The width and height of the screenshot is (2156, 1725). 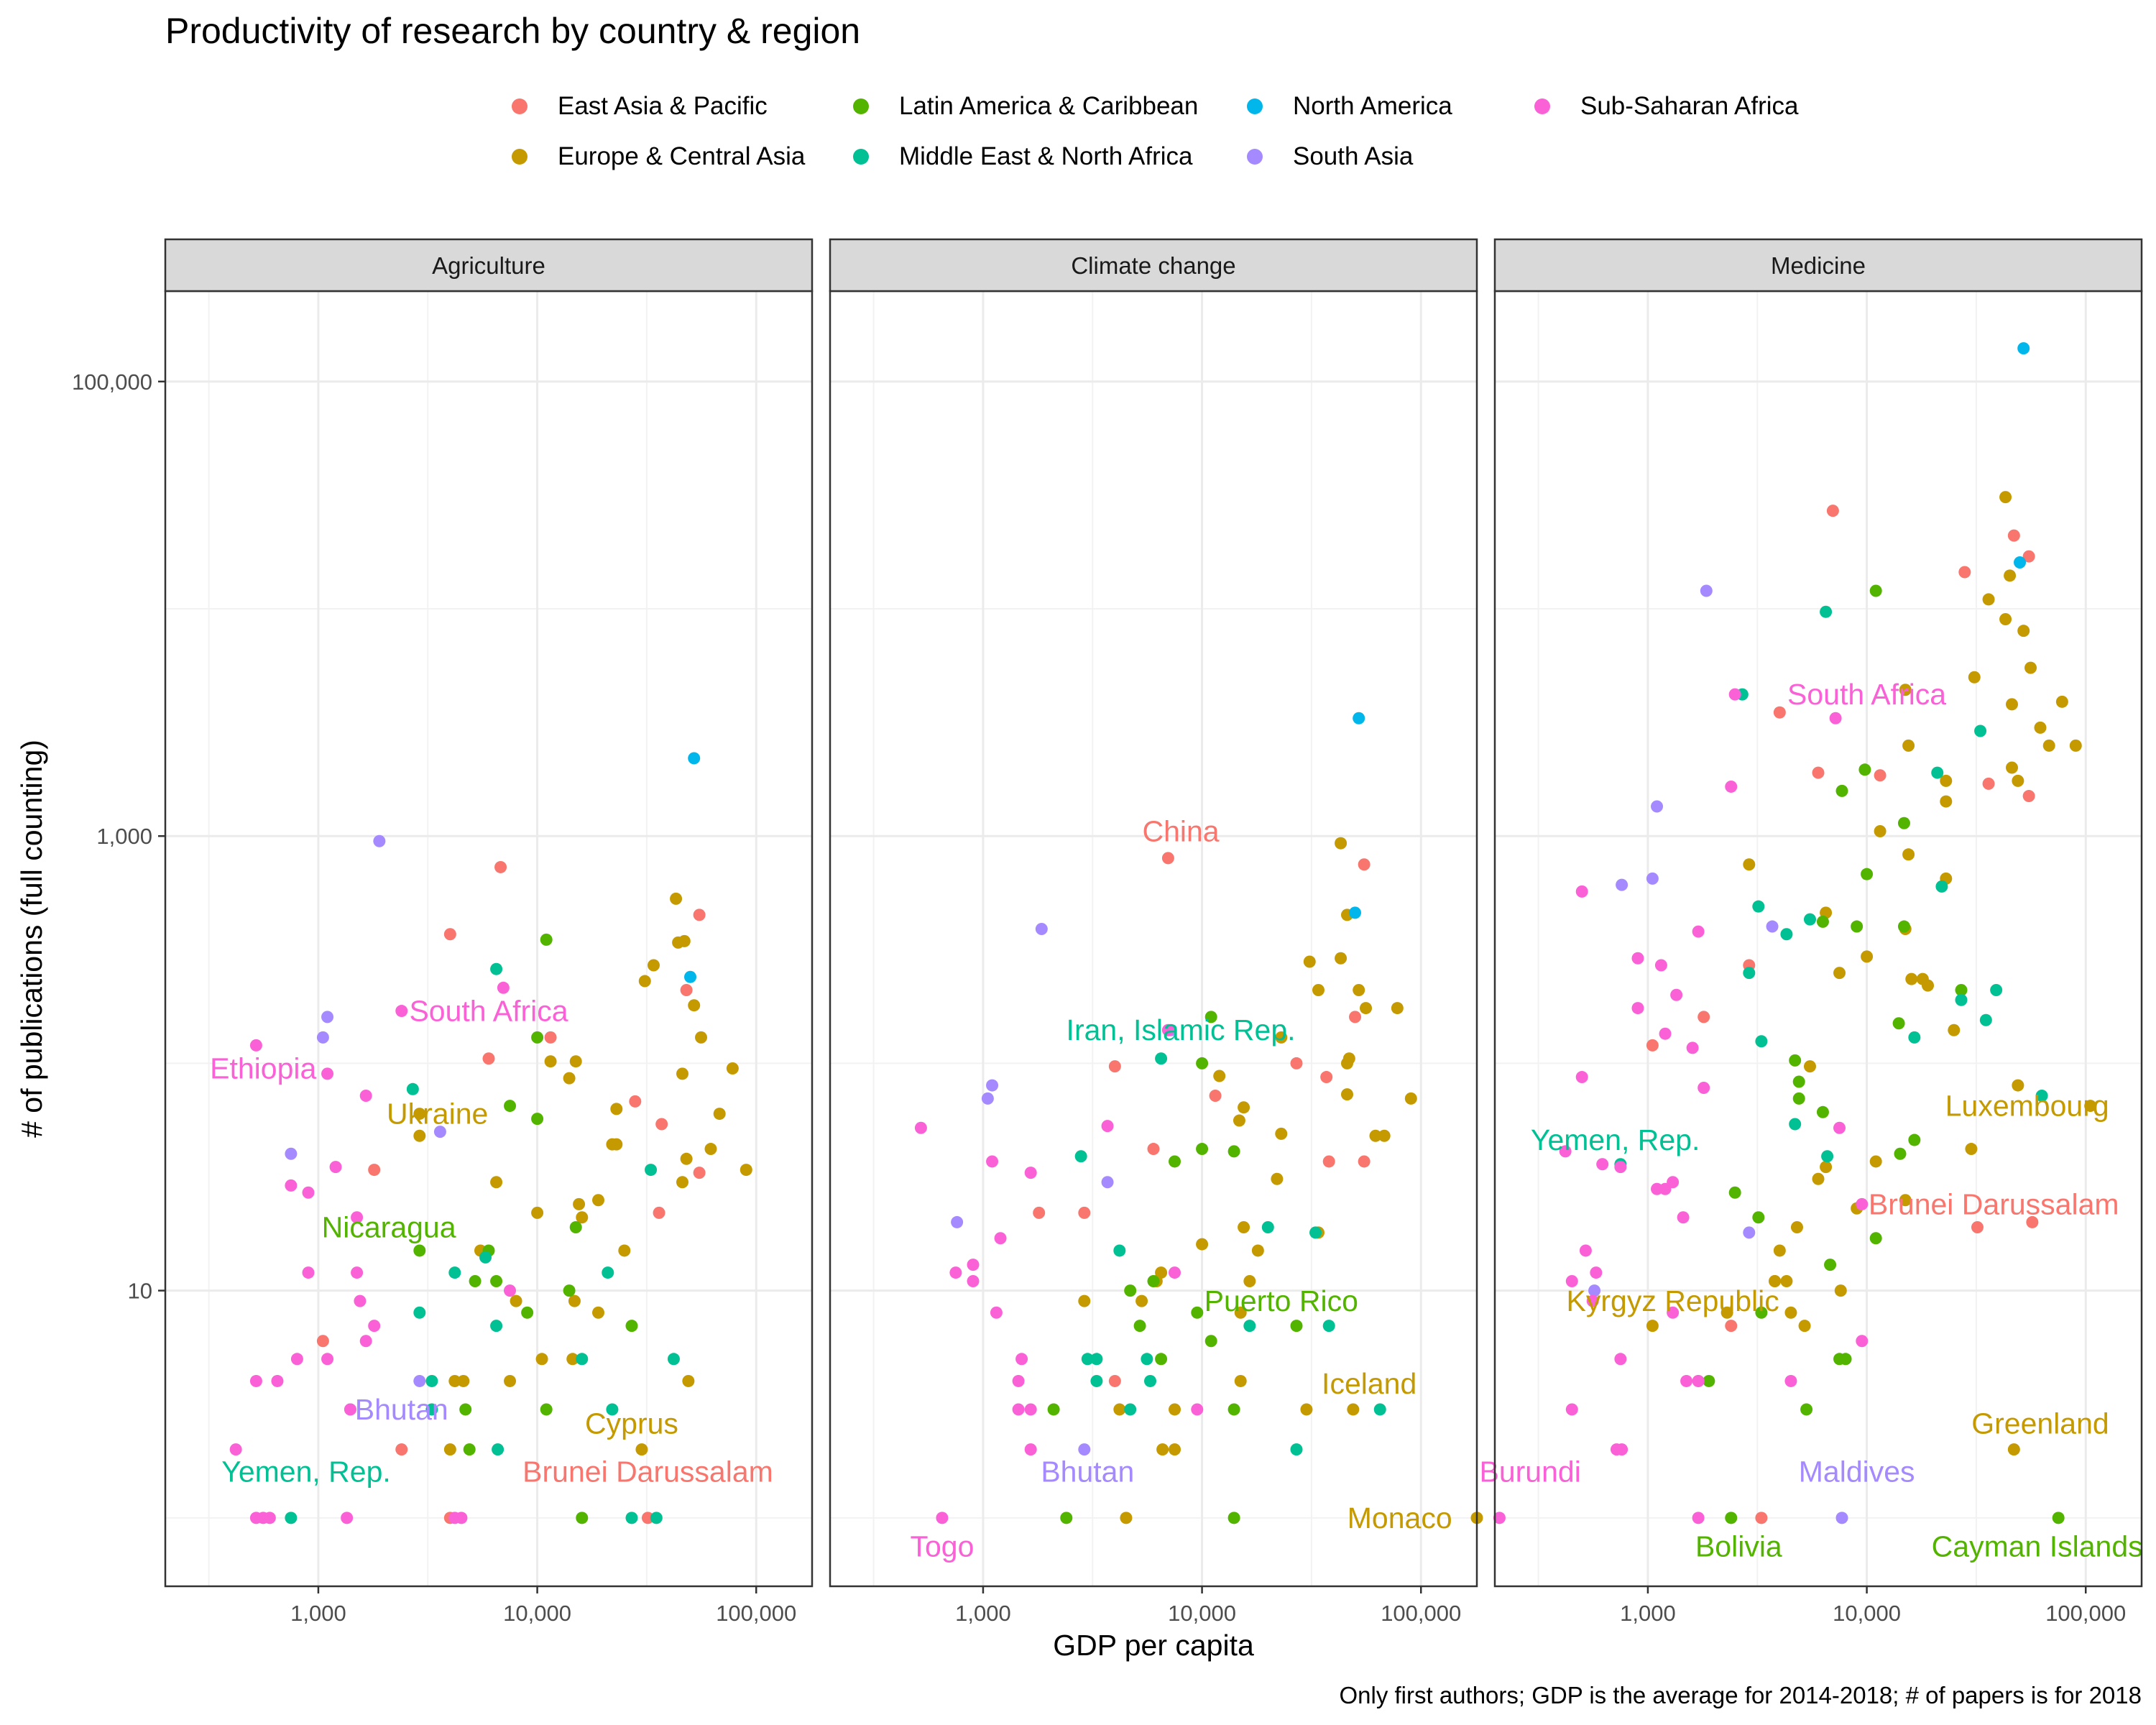 I want to click on legend-item: Middle East & North Africa, so click(x=1018, y=156).